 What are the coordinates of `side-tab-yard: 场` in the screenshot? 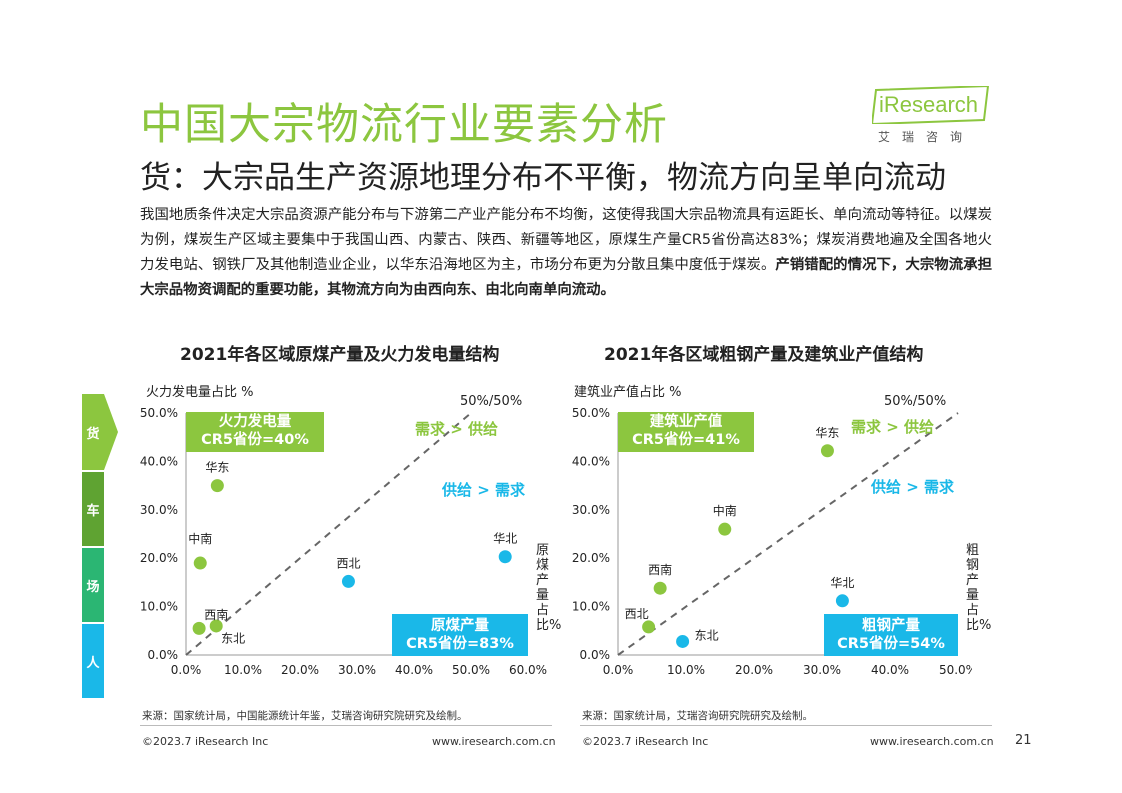 It's located at (93, 585).